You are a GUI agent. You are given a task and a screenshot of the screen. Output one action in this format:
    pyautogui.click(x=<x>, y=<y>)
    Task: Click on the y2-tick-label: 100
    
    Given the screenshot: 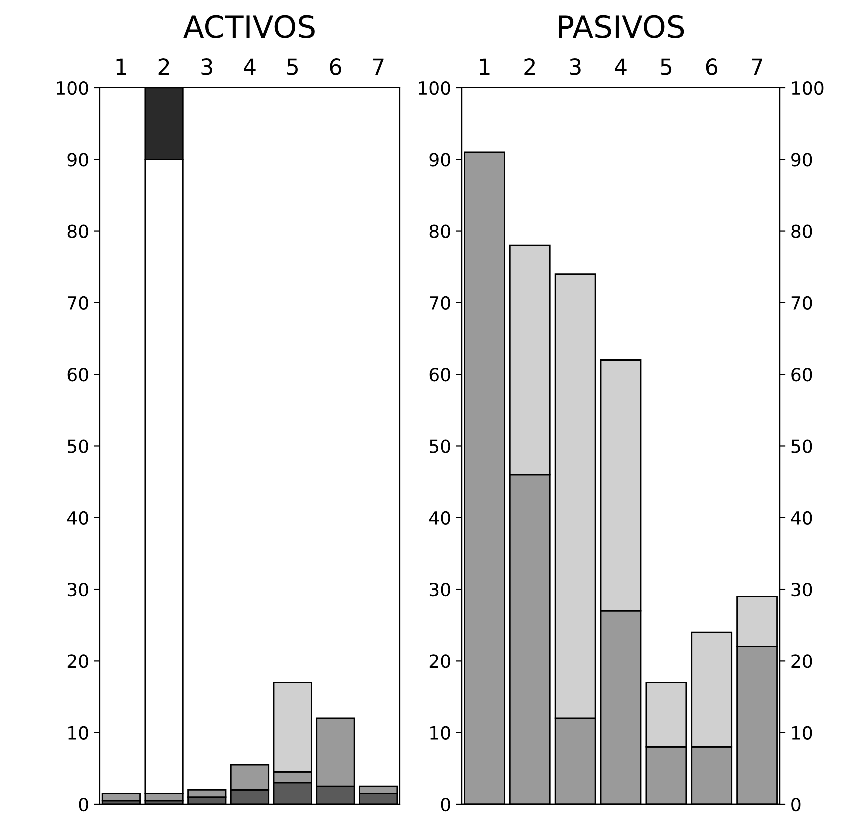 What is the action you would take?
    pyautogui.click(x=808, y=88)
    